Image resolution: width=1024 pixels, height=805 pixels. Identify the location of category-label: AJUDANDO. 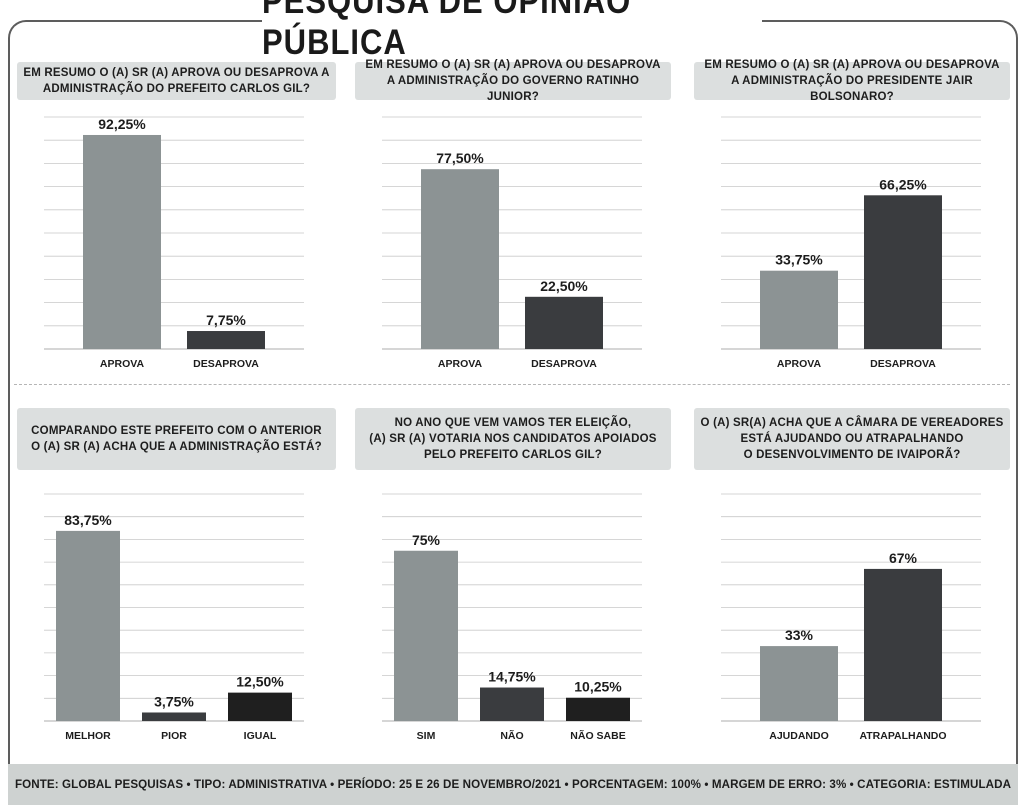
(799, 736).